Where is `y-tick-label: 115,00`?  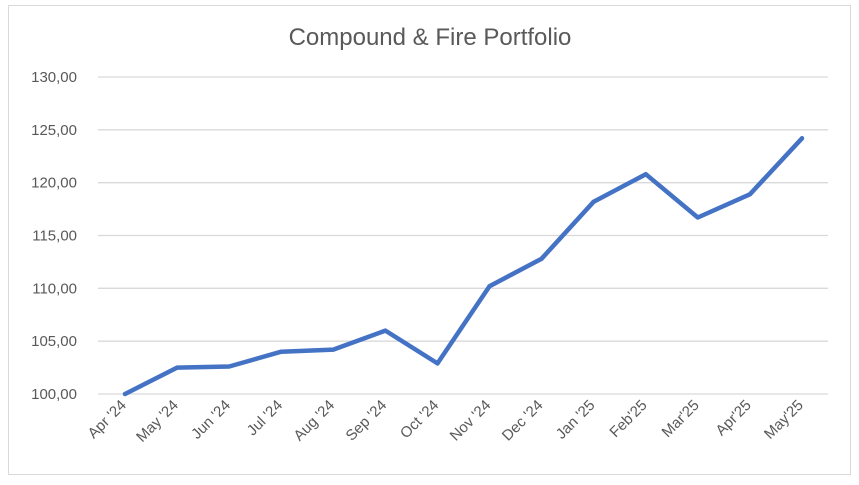 y-tick-label: 115,00 is located at coordinates (54, 236).